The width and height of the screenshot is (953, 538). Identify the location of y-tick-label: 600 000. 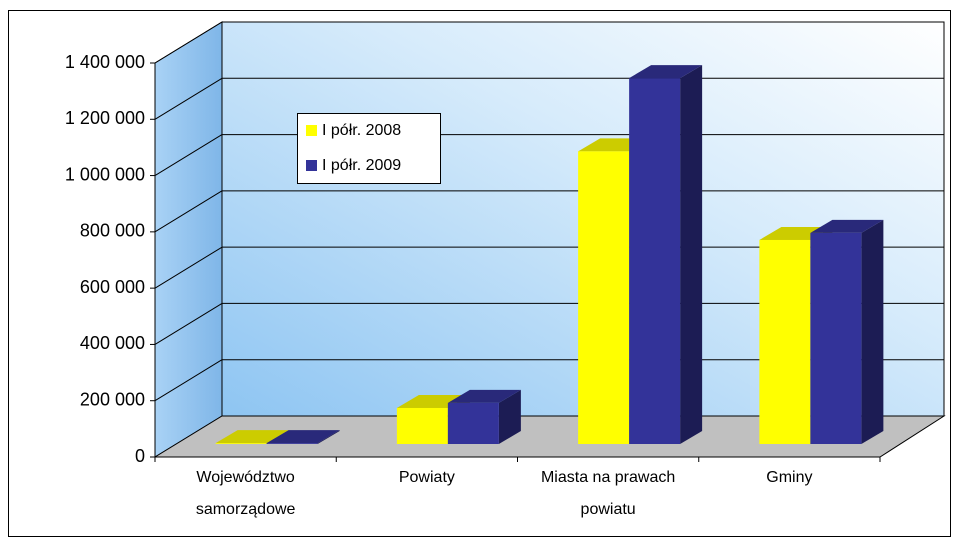
(112, 287).